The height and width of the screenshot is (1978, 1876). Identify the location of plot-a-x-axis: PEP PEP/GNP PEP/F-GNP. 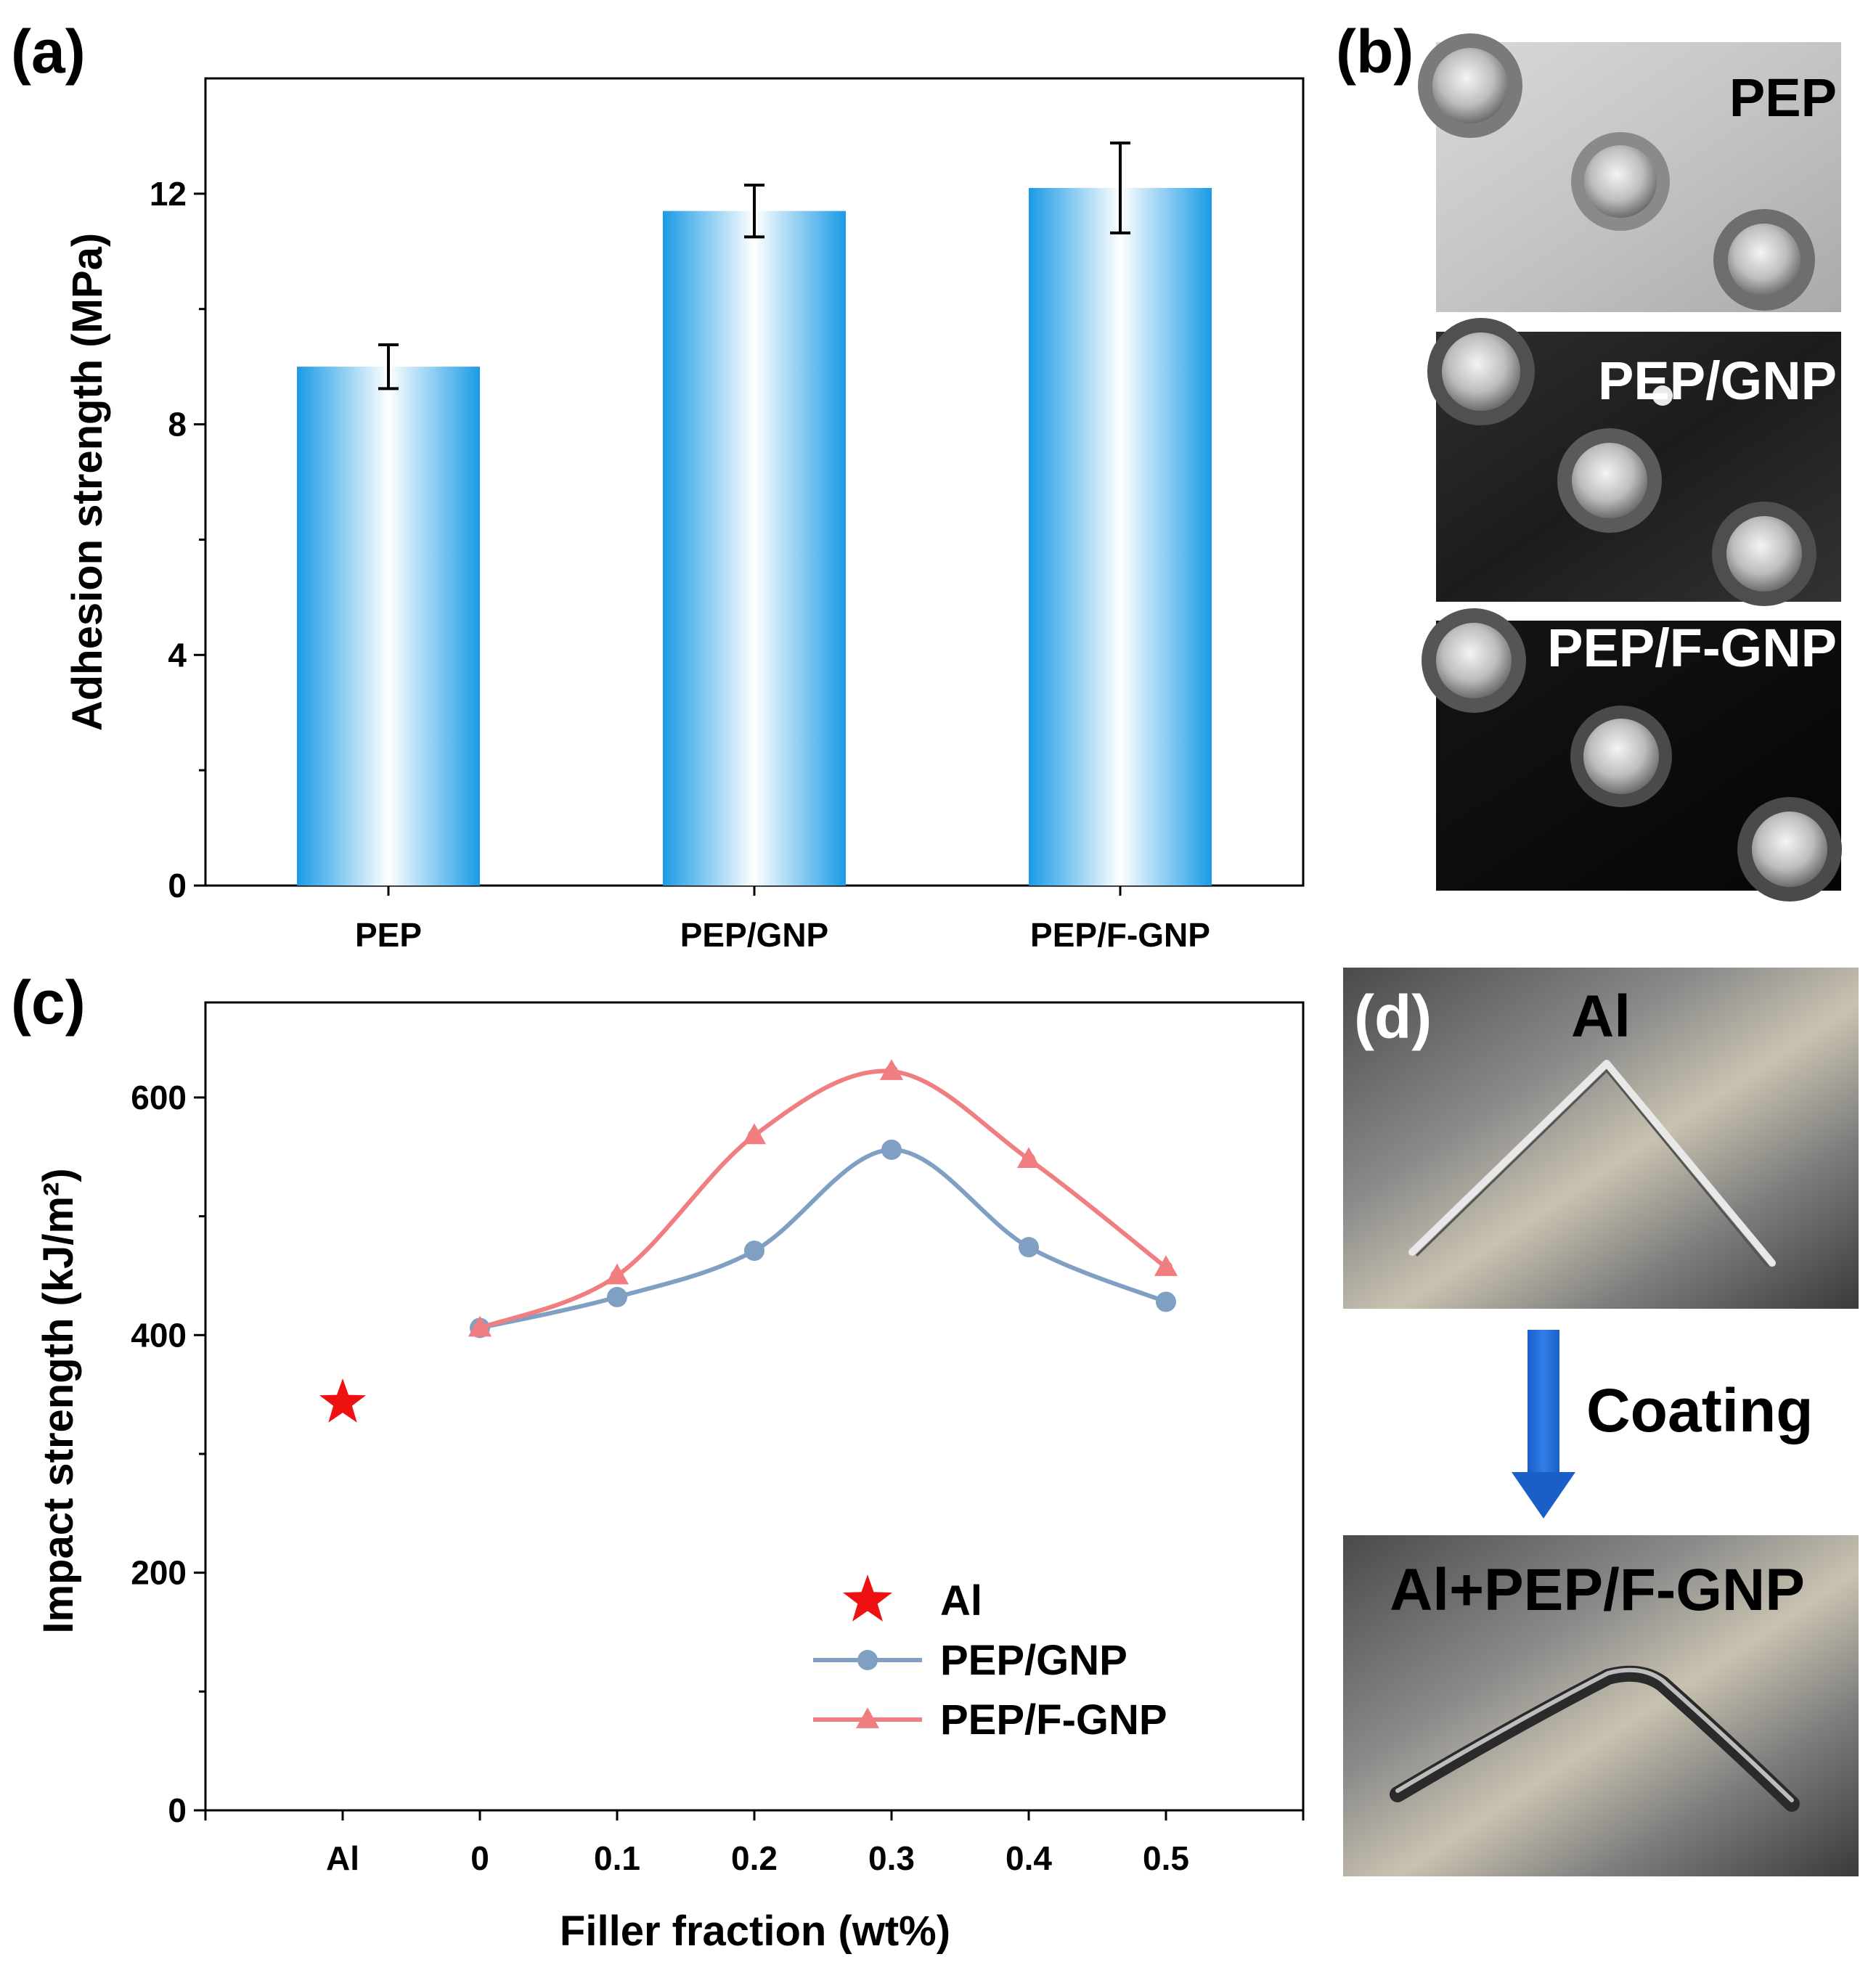
(783, 920).